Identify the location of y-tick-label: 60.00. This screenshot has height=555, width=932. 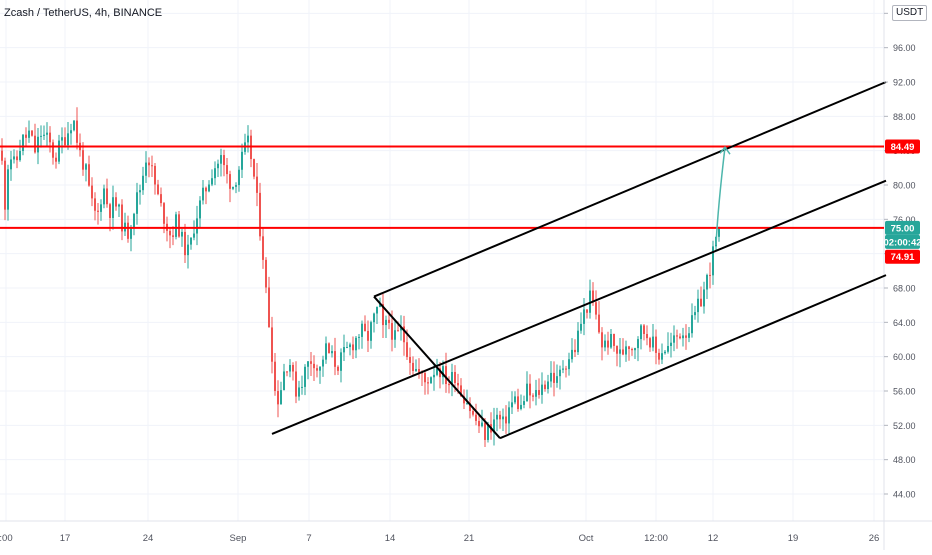
(904, 357).